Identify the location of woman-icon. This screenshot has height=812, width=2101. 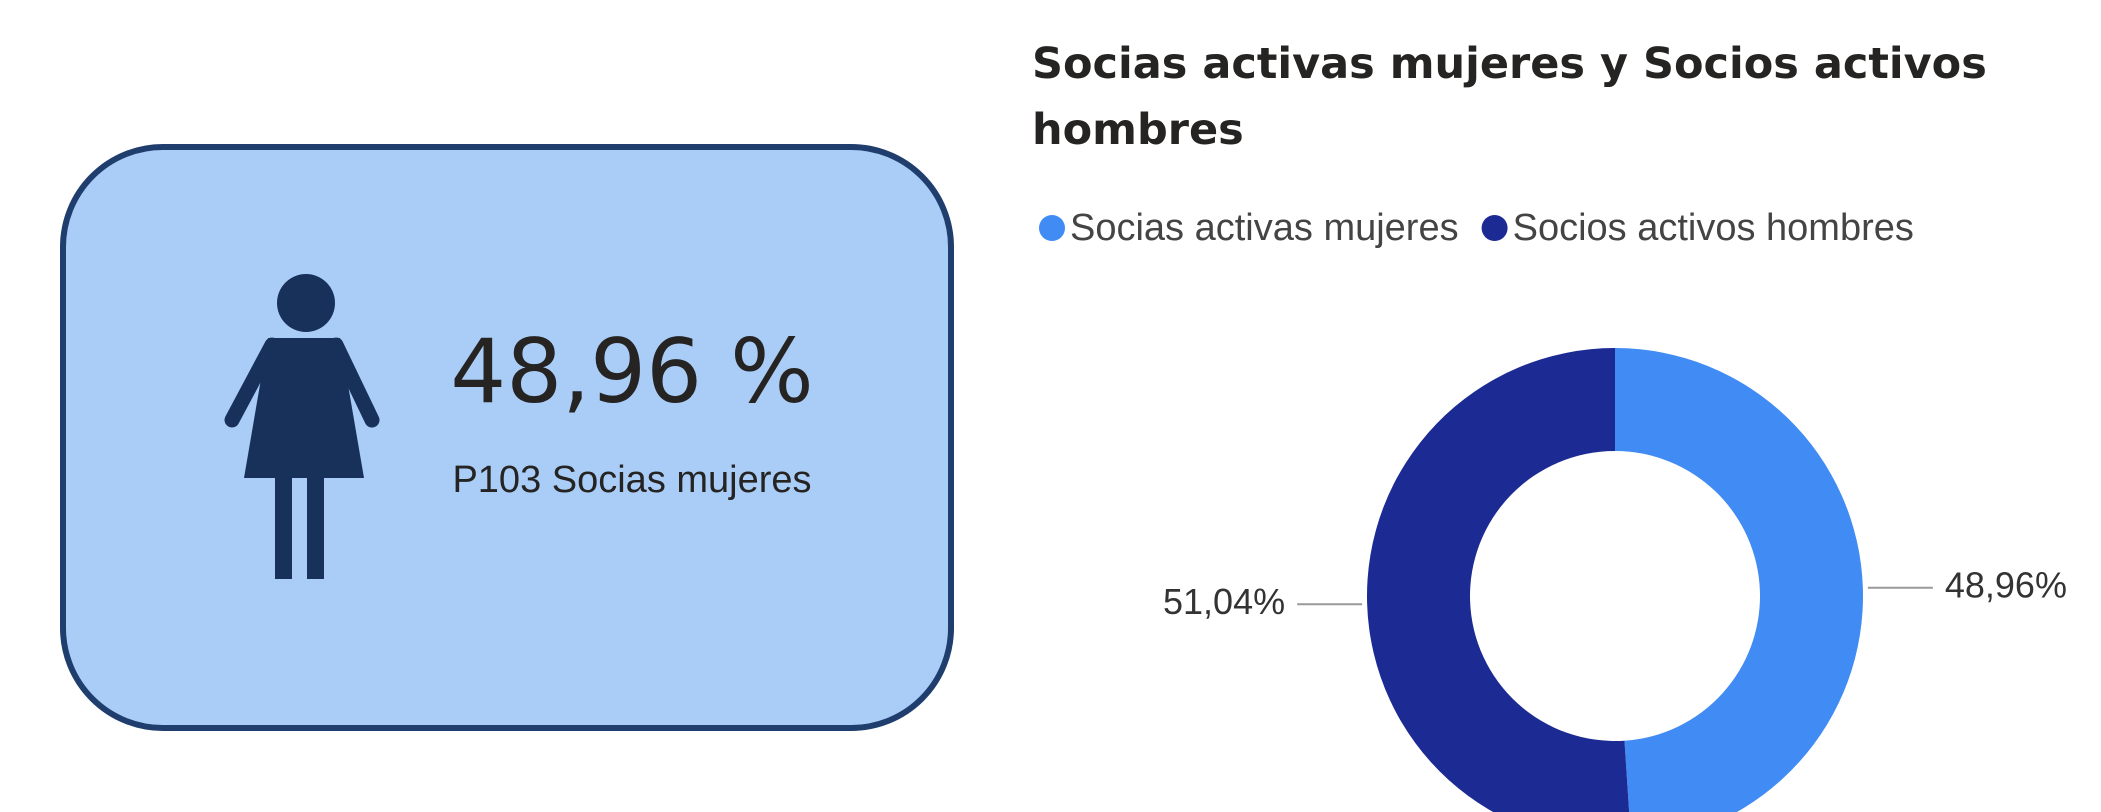
(302, 426).